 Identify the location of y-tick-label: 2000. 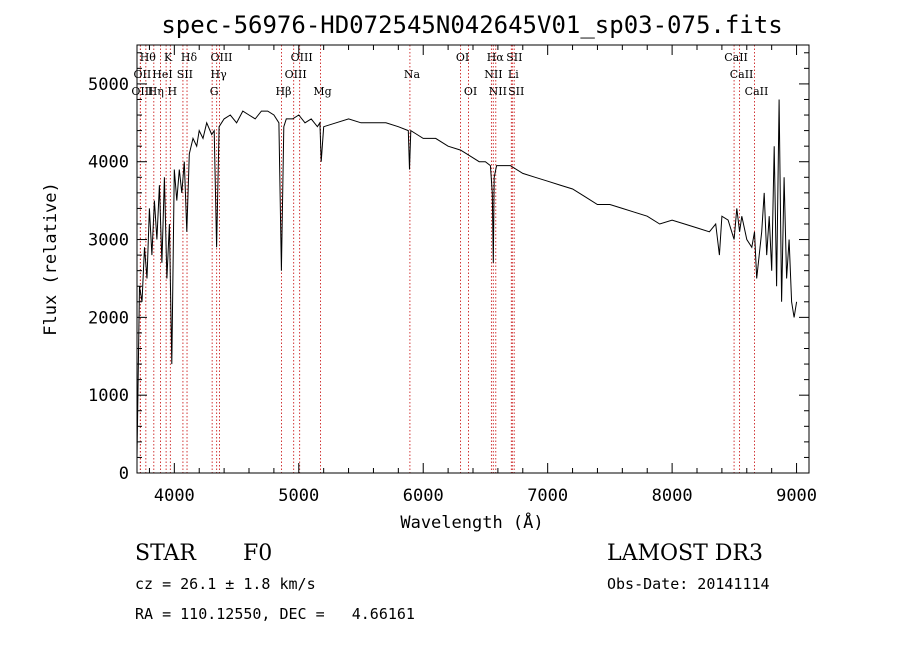
(108, 318).